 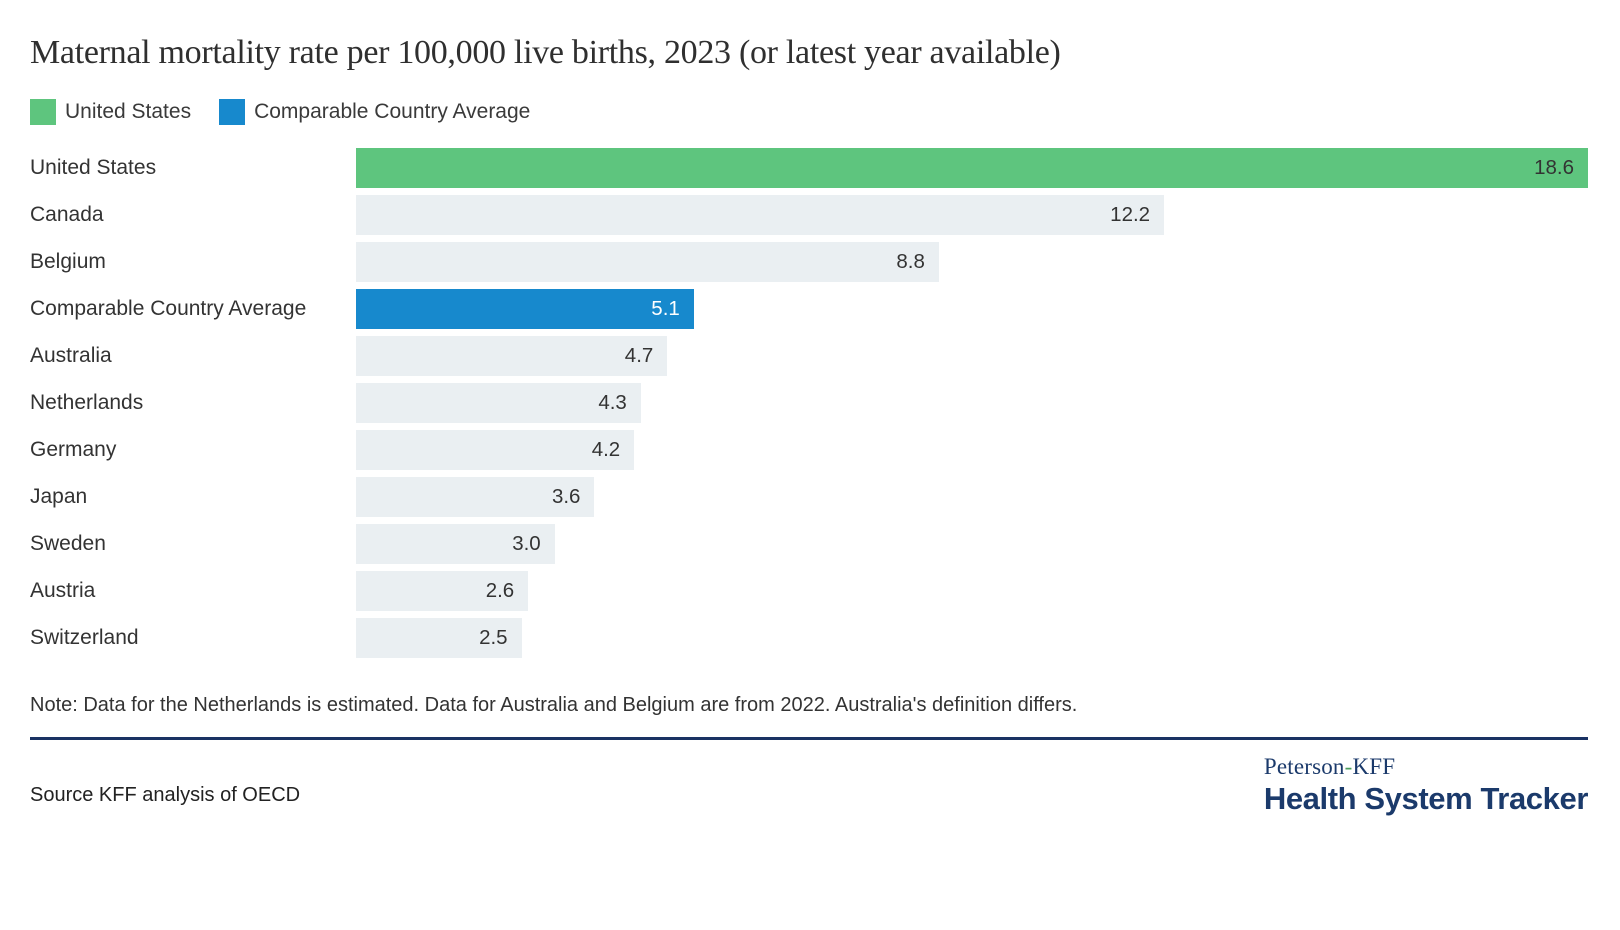 I want to click on legend-item-united-states: United States, so click(x=111, y=111).